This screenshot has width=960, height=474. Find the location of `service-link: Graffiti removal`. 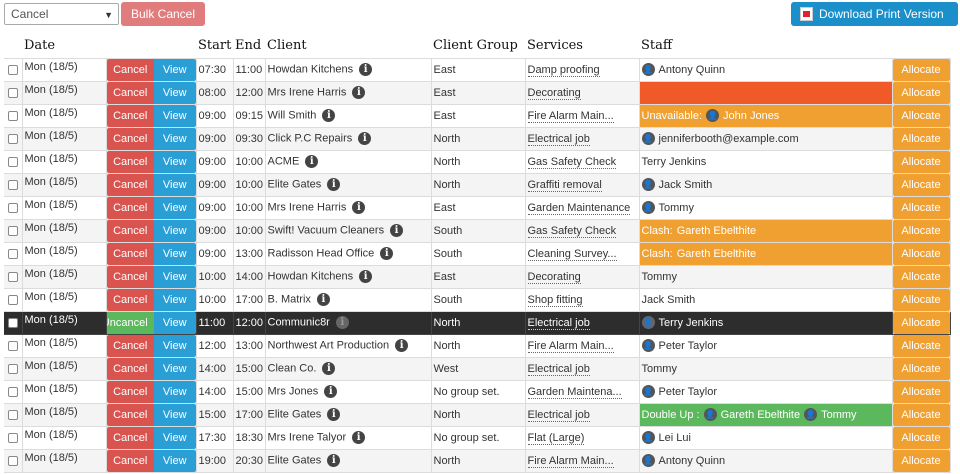

service-link: Graffiti removal is located at coordinates (564, 185).